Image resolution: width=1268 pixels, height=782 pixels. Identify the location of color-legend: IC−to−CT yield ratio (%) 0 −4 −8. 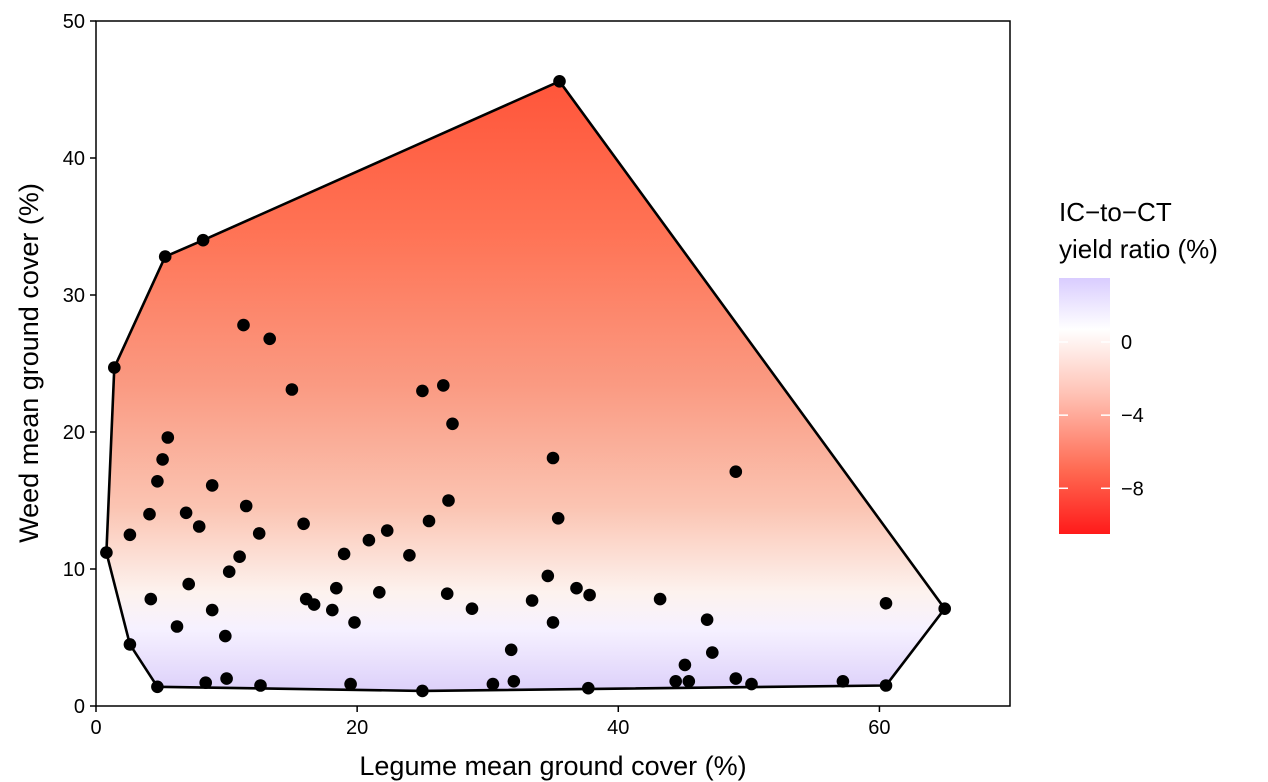
(1138, 365).